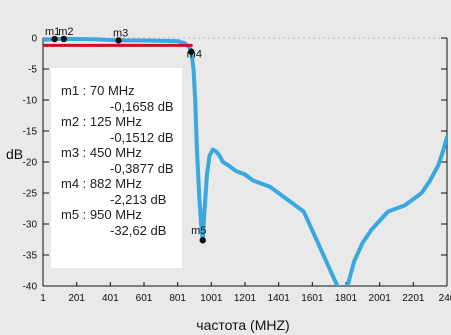  What do you see at coordinates (142, 137) in the screenshot?
I see `marker-readout-m2-value: -0,1512 dB` at bounding box center [142, 137].